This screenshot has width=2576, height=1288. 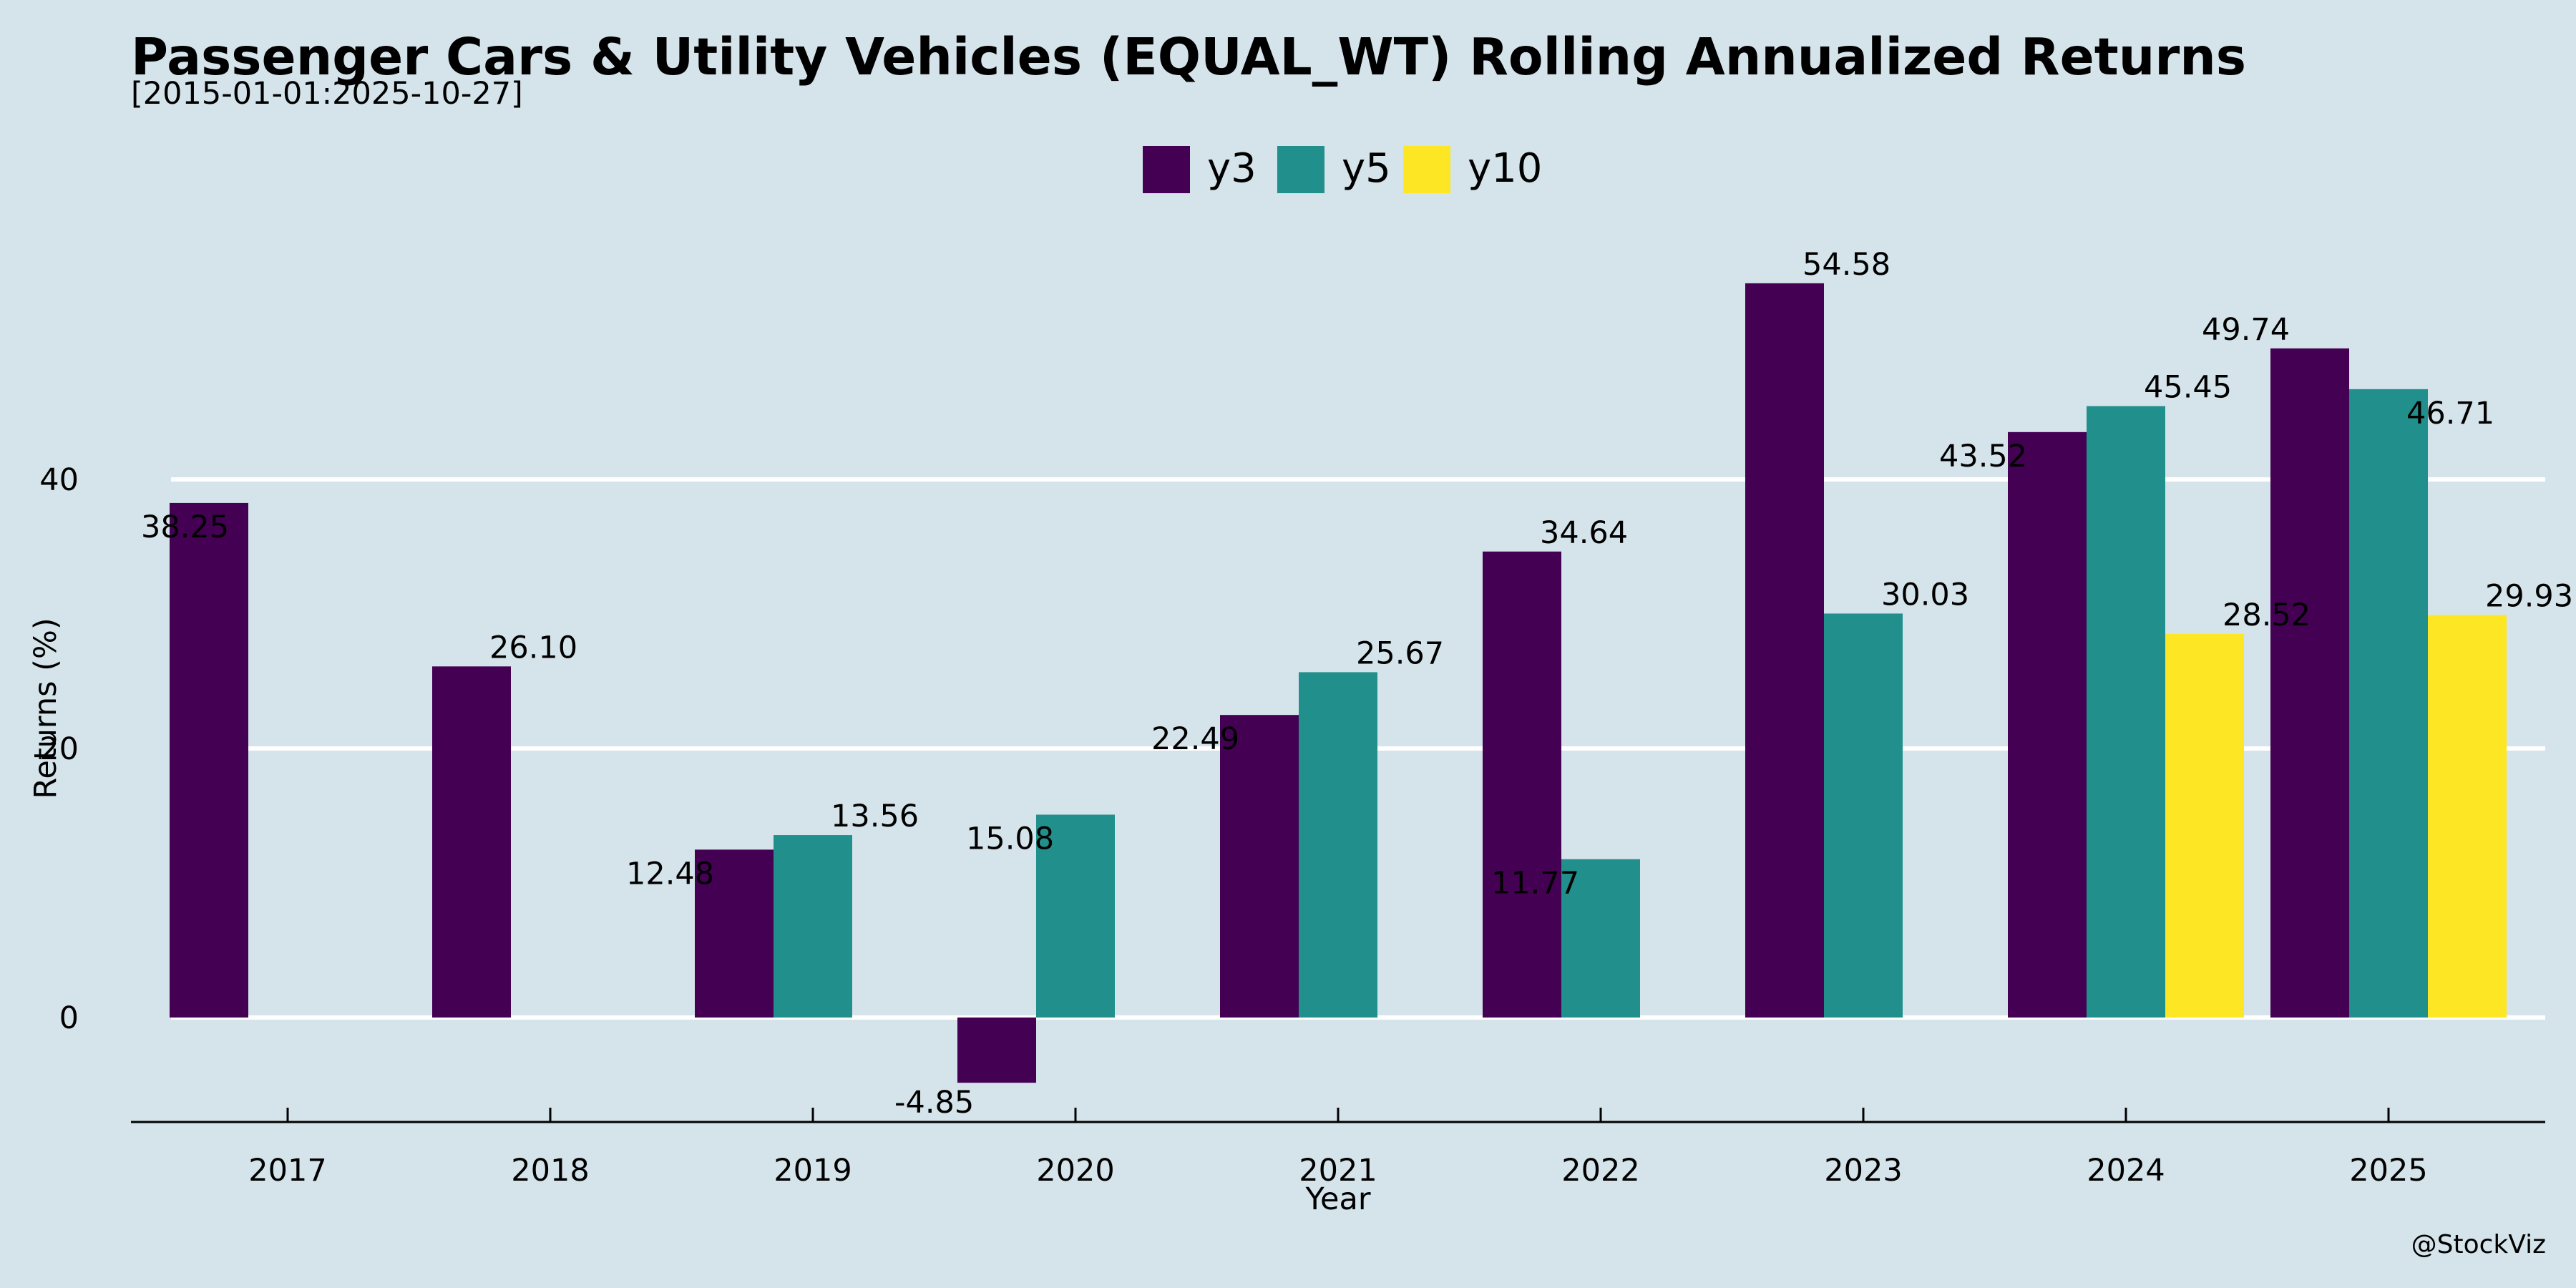 I want to click on data-label-y3-2018: 26.10, so click(x=533, y=647).